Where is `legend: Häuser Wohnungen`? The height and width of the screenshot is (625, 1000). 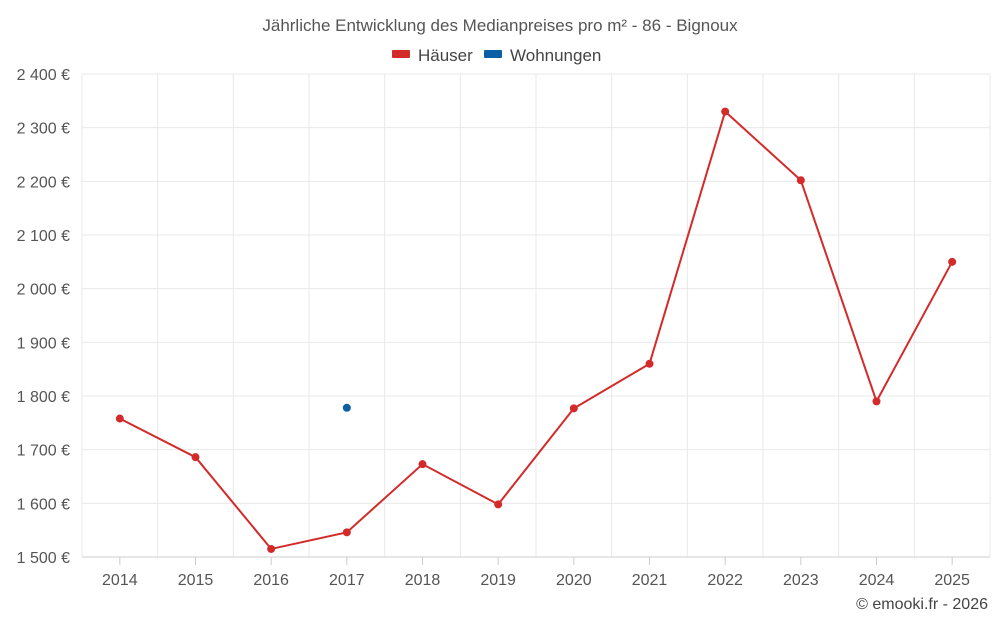 legend: Häuser Wohnungen is located at coordinates (496, 55).